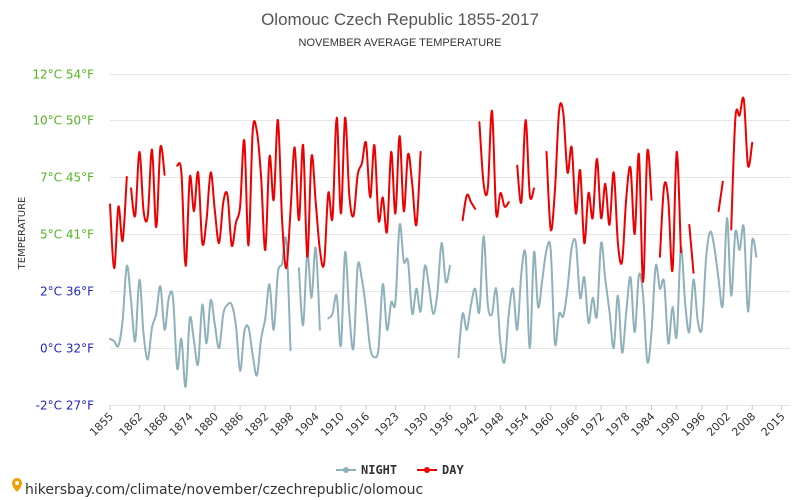  I want to click on chart-title: Olomouc Czech Republic 1855-2017, so click(400, 19).